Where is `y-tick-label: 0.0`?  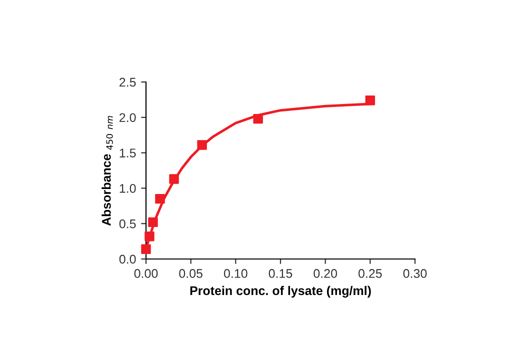 y-tick-label: 0.0 is located at coordinates (127, 259).